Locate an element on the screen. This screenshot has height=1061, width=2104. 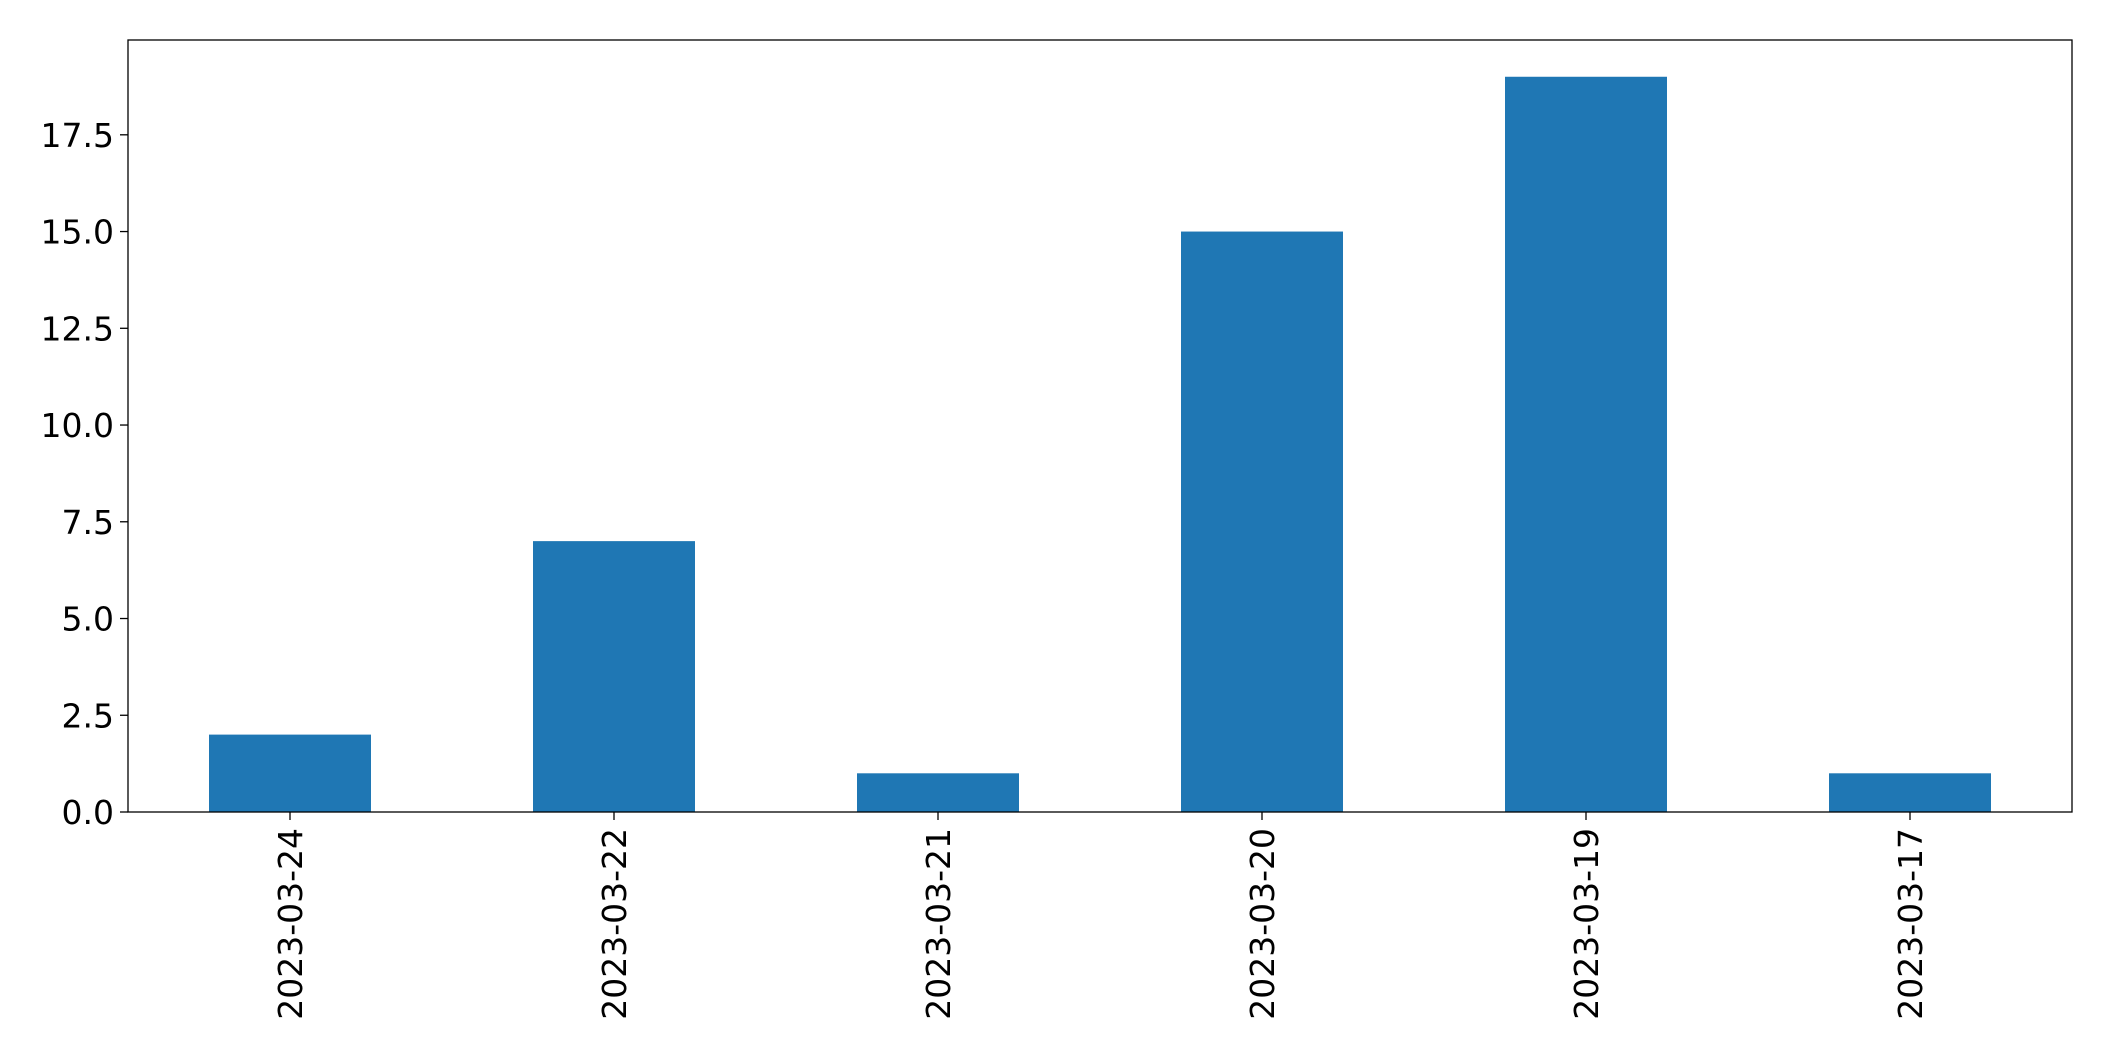
x-tick-label: 2023-03-19 is located at coordinates (1586, 924).